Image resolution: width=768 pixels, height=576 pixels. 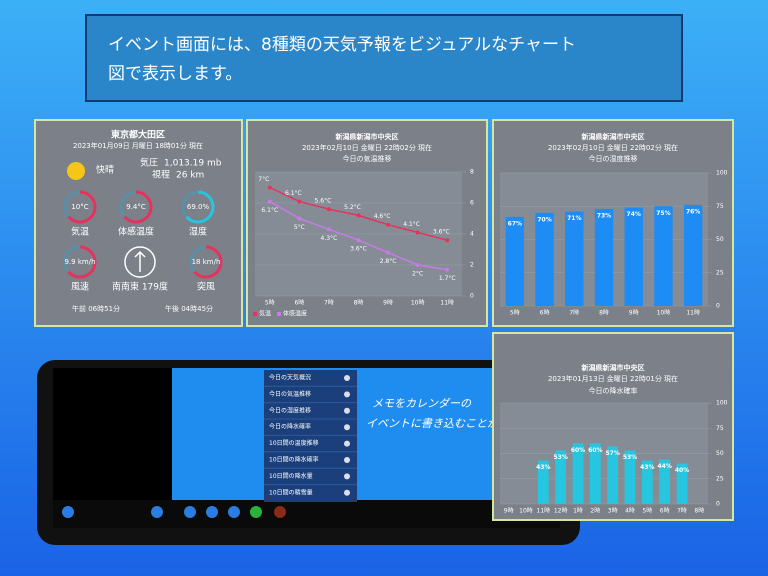 What do you see at coordinates (595, 511) in the screenshot?
I see `x-tick-label: 2時` at bounding box center [595, 511].